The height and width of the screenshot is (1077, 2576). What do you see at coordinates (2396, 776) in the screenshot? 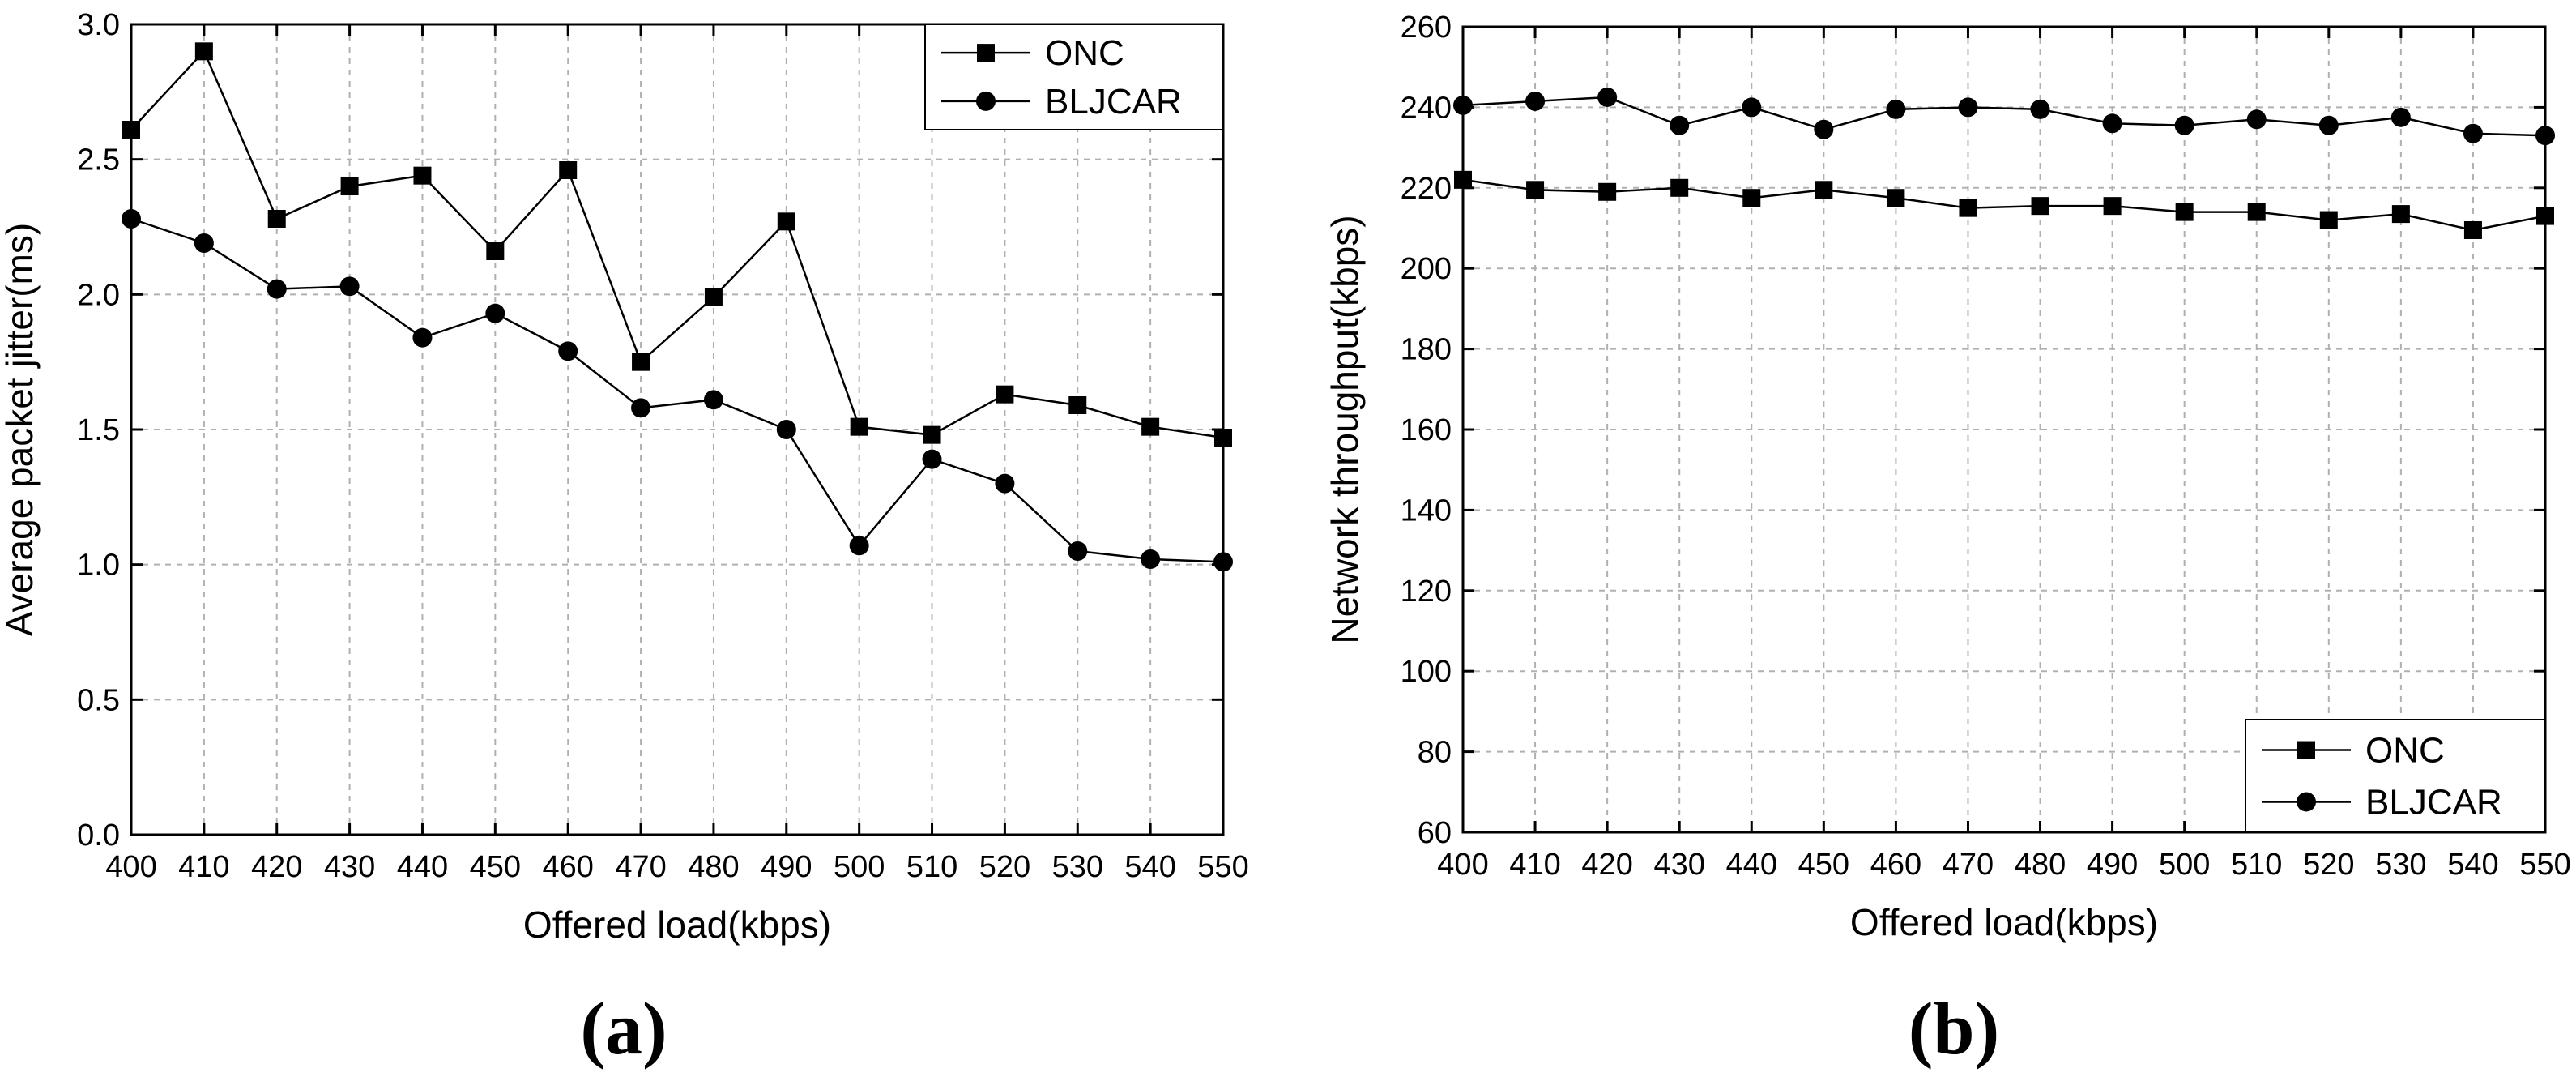
I see `legend: ONC BLJCAR` at bounding box center [2396, 776].